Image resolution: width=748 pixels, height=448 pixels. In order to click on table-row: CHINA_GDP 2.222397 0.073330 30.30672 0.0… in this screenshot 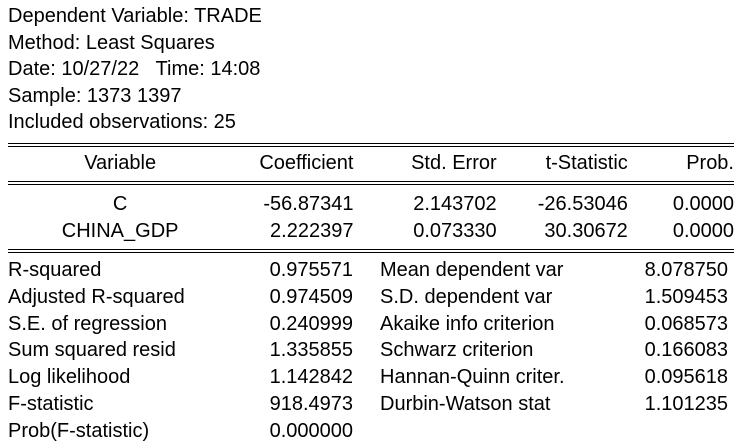, I will do `click(371, 231)`.